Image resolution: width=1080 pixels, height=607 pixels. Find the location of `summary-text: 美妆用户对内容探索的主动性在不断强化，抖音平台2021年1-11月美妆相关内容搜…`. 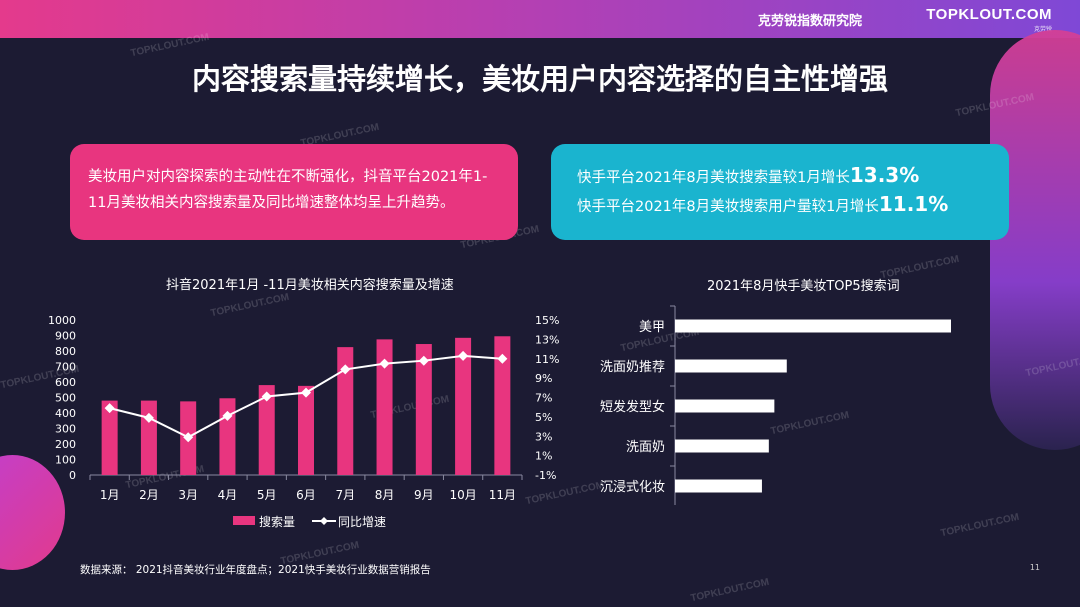

summary-text: 美妆用户对内容探索的主动性在不断强化，抖音平台2021年1-11月美妆相关内容搜… is located at coordinates (288, 190).